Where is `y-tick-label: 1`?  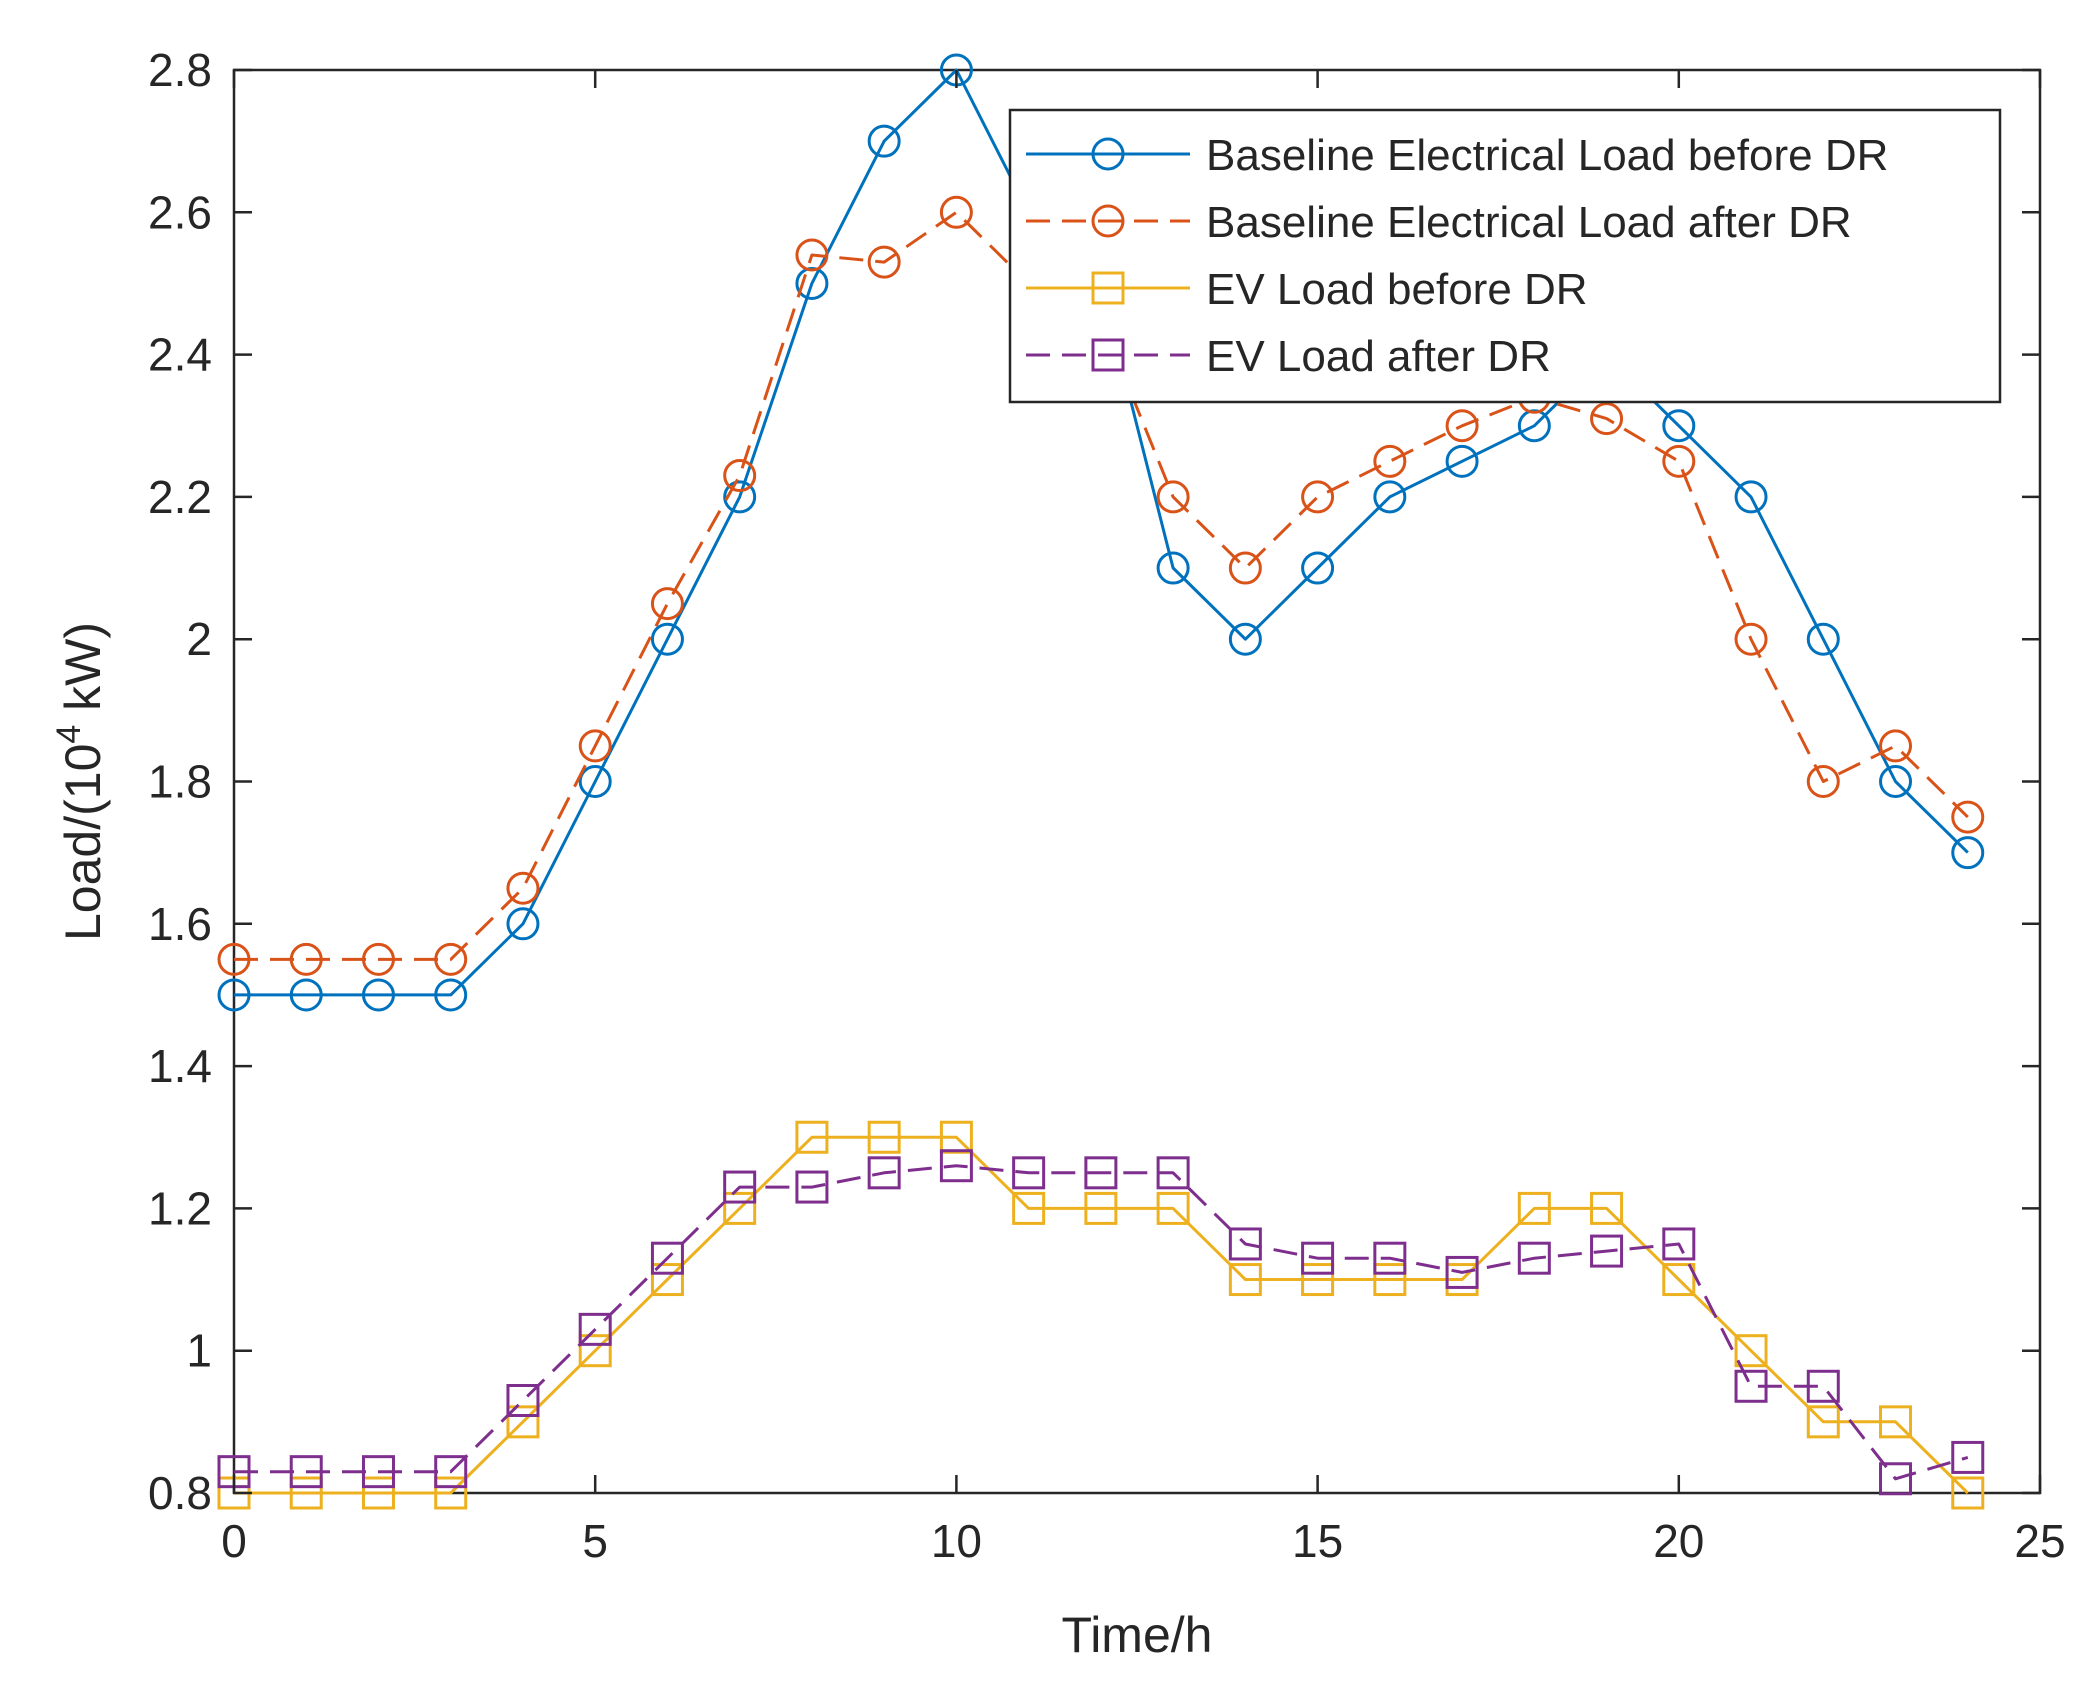 y-tick-label: 1 is located at coordinates (199, 1351).